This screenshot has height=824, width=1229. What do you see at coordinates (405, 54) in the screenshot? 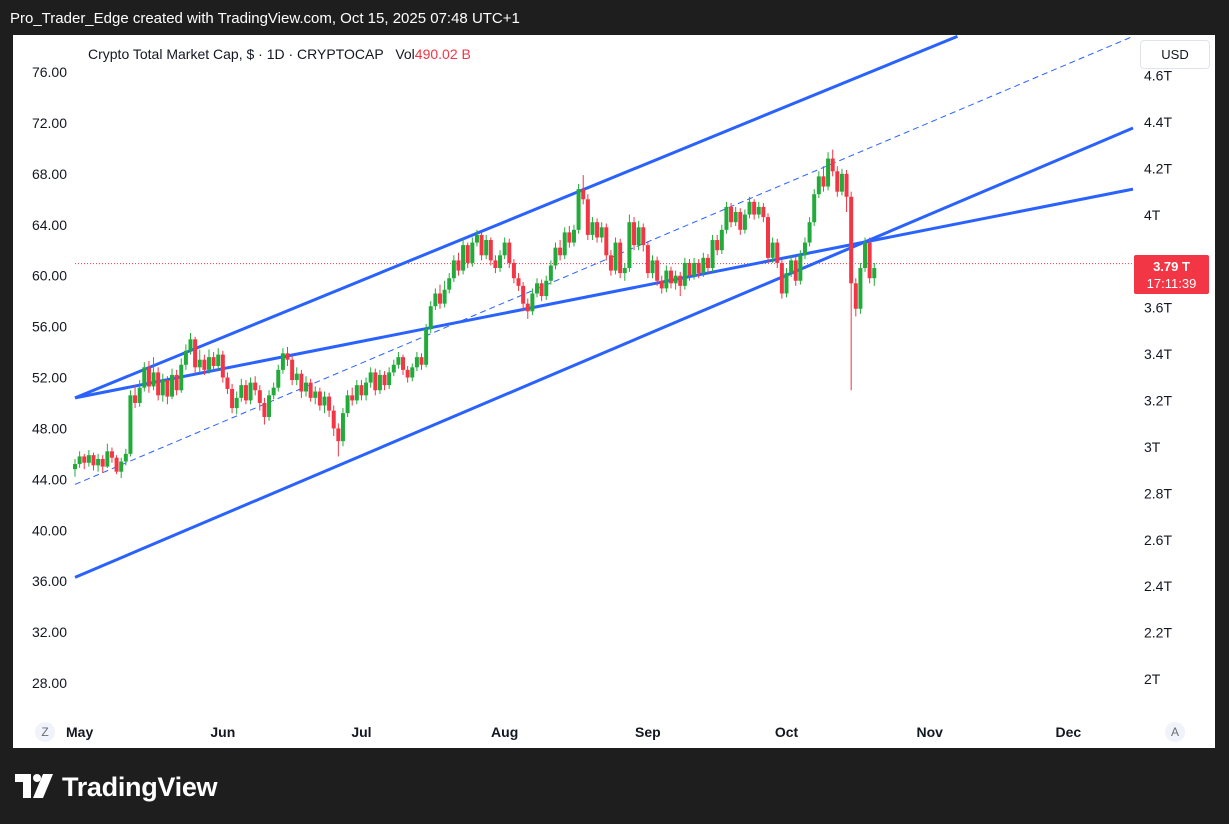
I see `legend-vol-label: Vol` at bounding box center [405, 54].